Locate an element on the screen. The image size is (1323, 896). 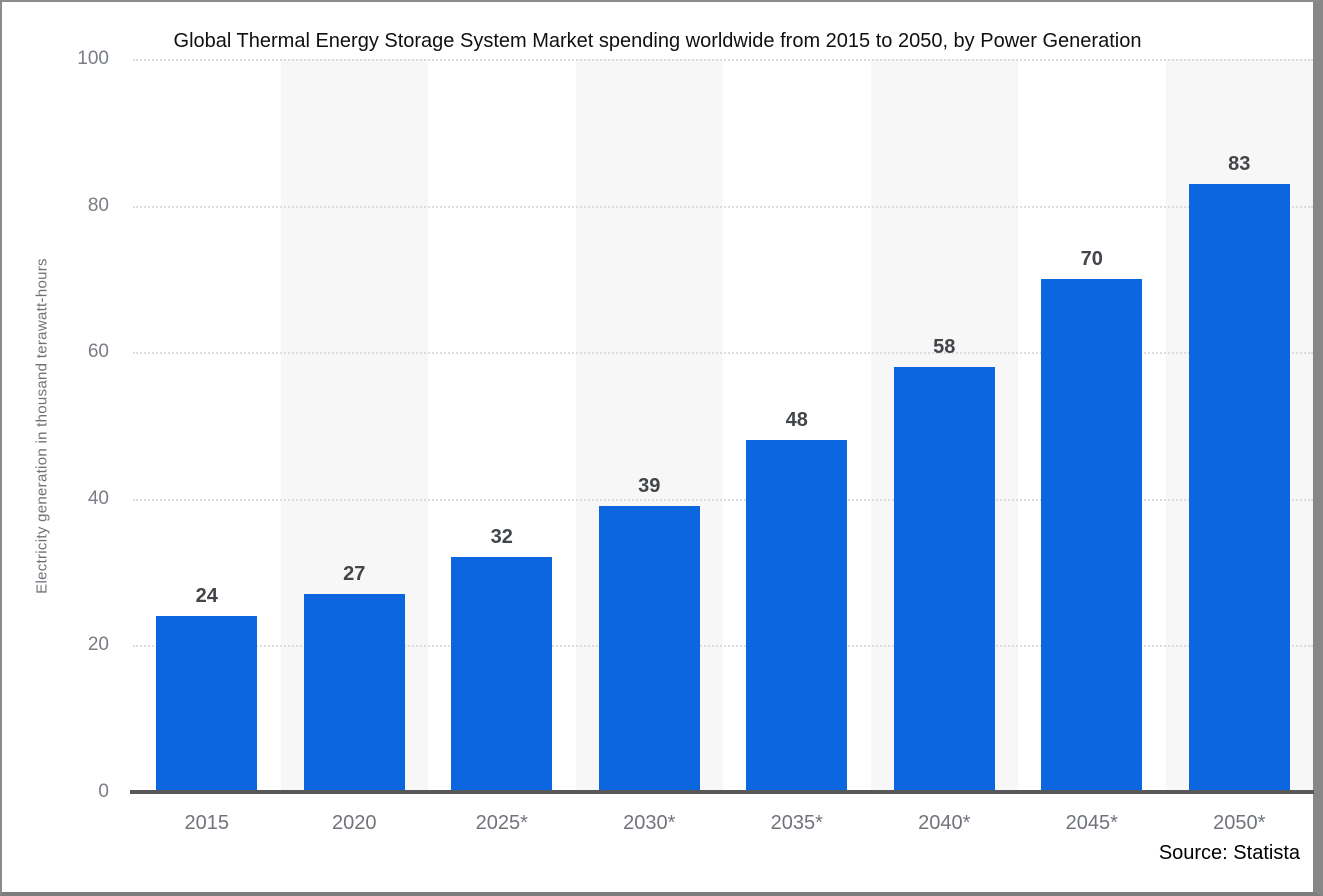
source-attribution: Source: Statista is located at coordinates (1229, 853).